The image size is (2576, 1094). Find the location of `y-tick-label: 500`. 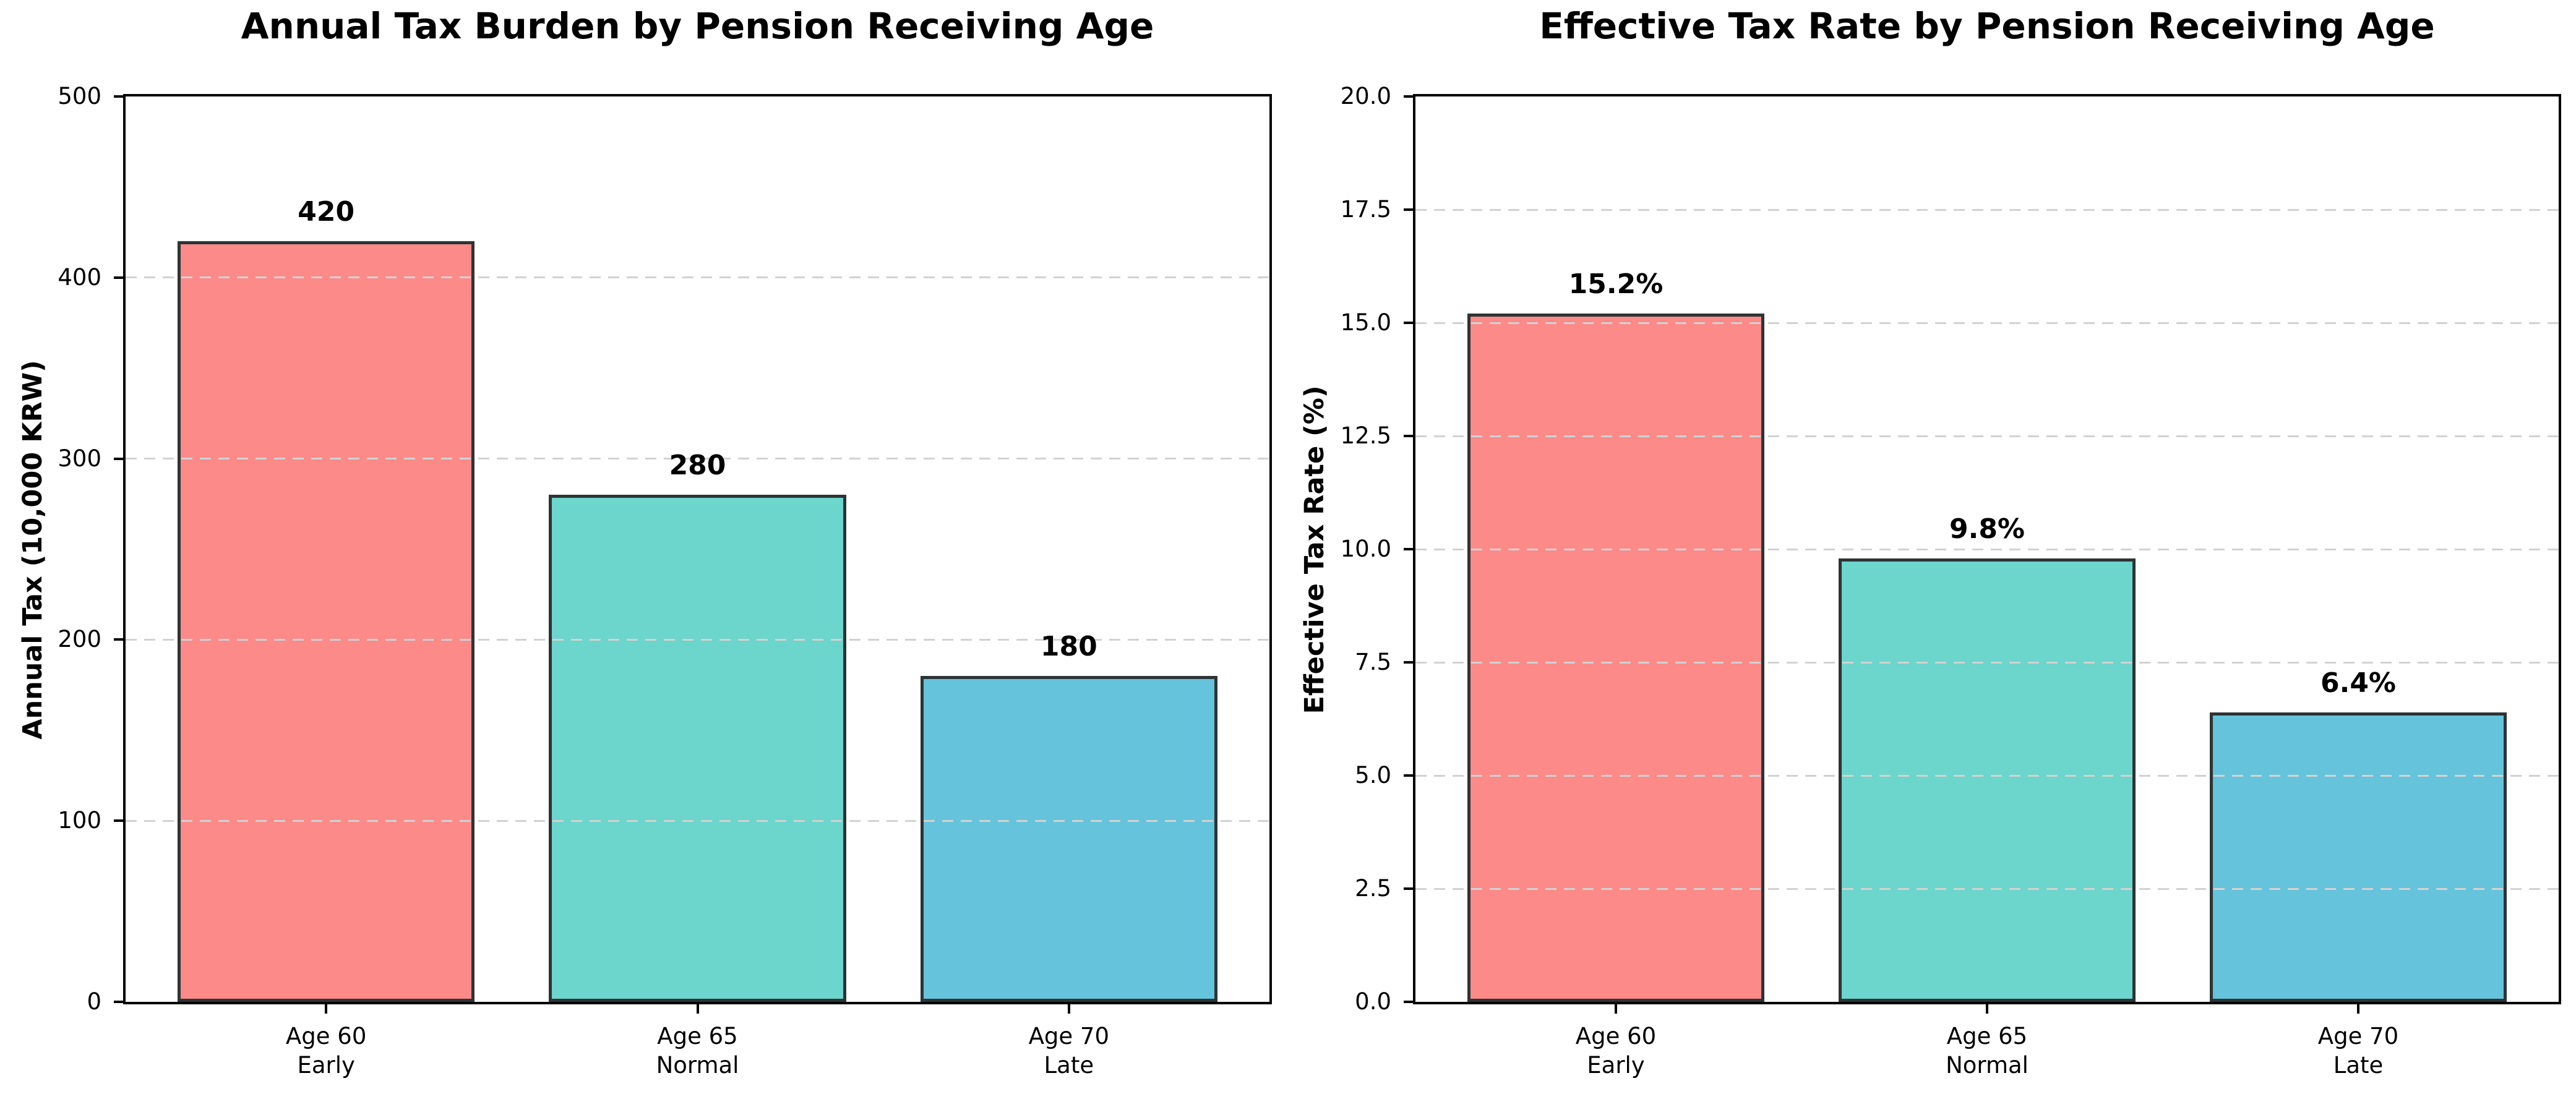

y-tick-label: 500 is located at coordinates (79, 96).